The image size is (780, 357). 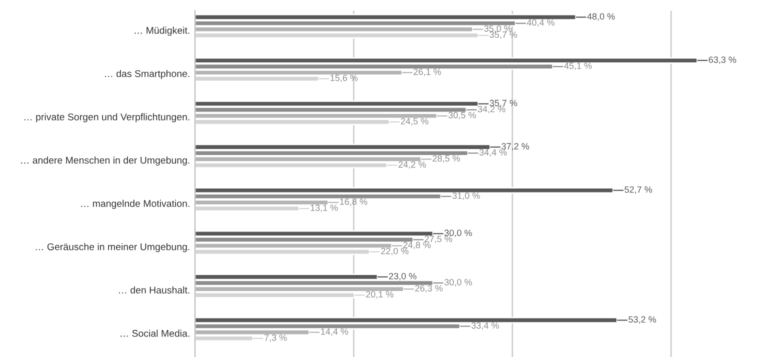 I want to click on data-label: 7,3 %, so click(x=275, y=338).